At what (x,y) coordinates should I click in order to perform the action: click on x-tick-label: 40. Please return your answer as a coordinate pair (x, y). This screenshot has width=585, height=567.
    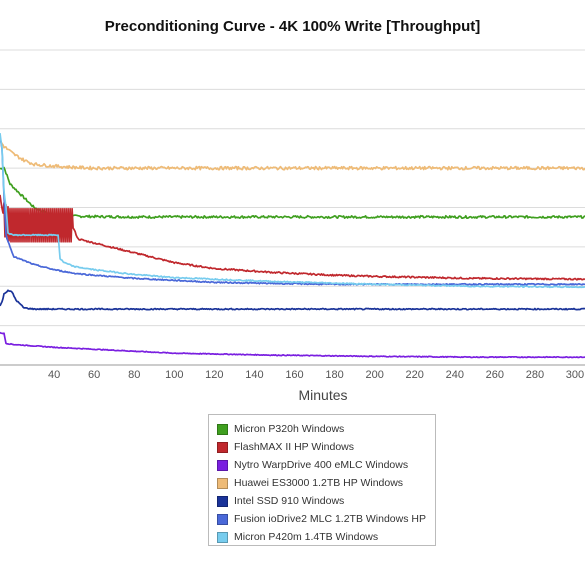
    Looking at the image, I should click on (54, 375).